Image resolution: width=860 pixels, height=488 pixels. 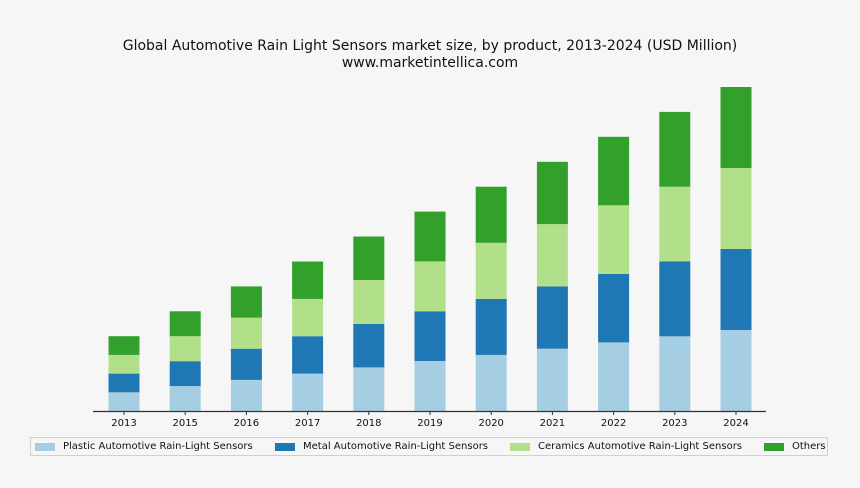 I want to click on legend-item-2: Metal Automotive Rain-Light Sensors, so click(x=381, y=446).